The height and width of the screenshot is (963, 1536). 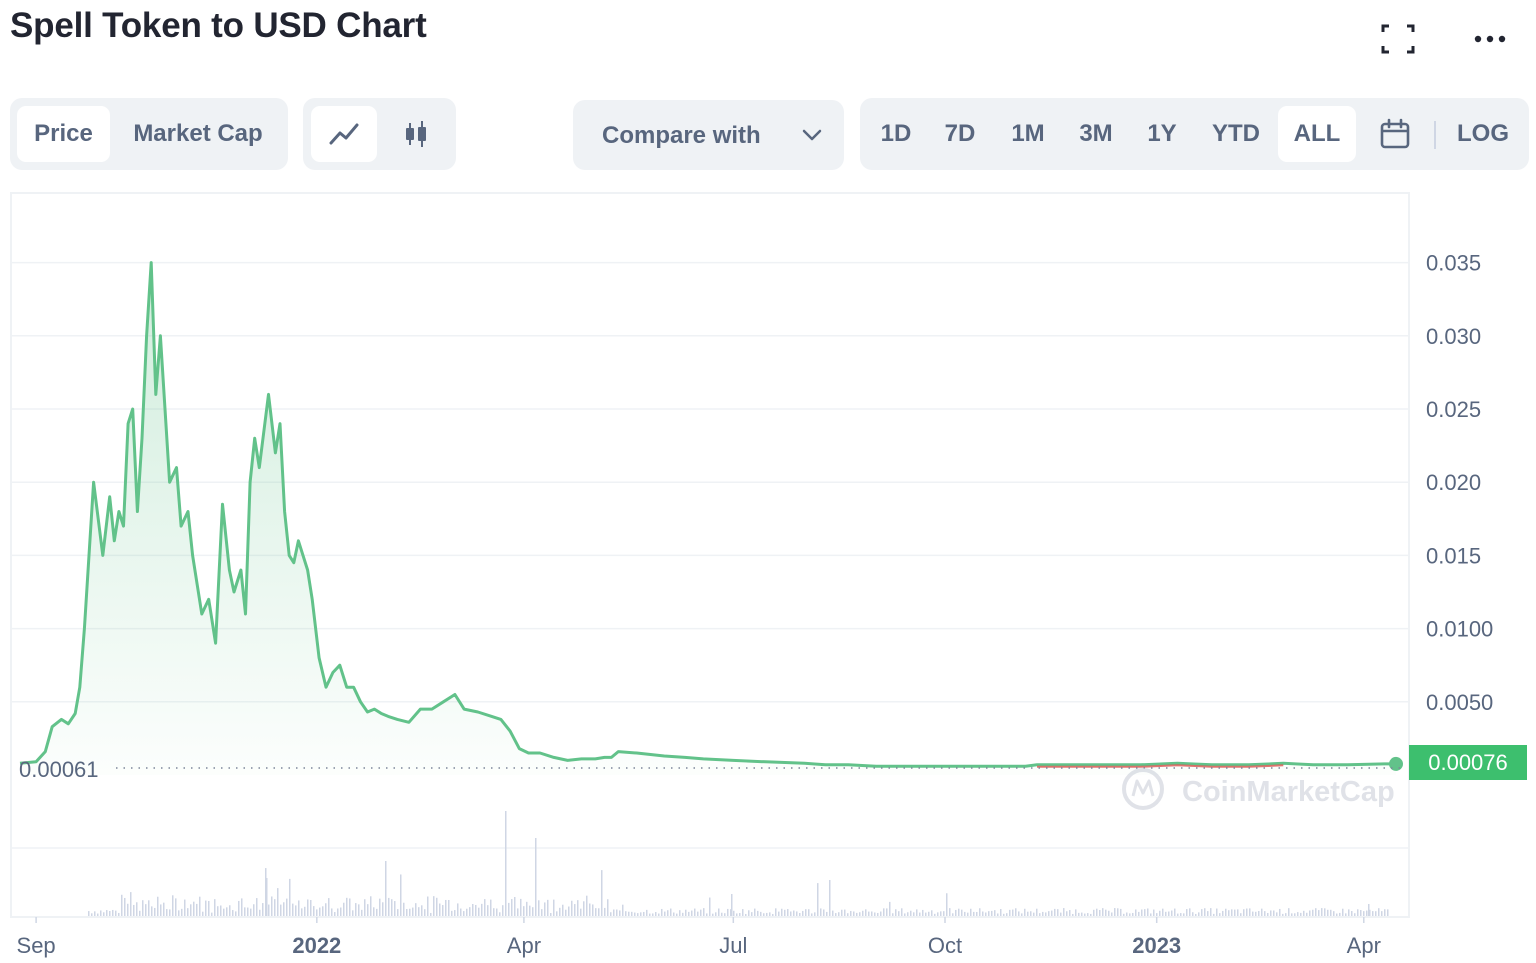 I want to click on compare-with-dropdown: Compare with, so click(x=708, y=135).